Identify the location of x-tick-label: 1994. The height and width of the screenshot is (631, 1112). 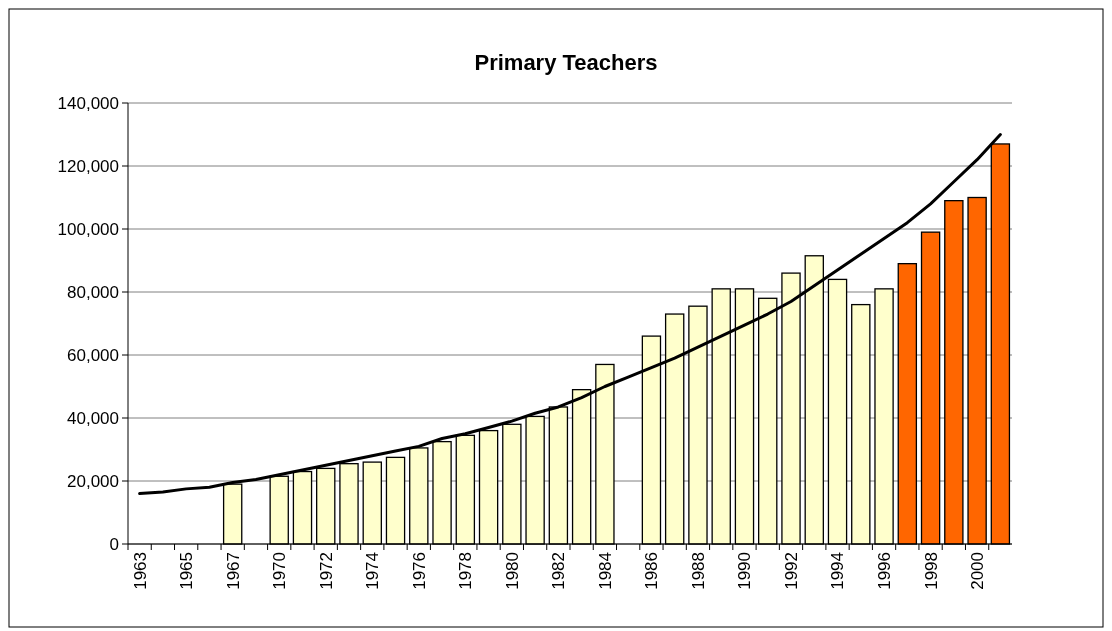
(838, 571).